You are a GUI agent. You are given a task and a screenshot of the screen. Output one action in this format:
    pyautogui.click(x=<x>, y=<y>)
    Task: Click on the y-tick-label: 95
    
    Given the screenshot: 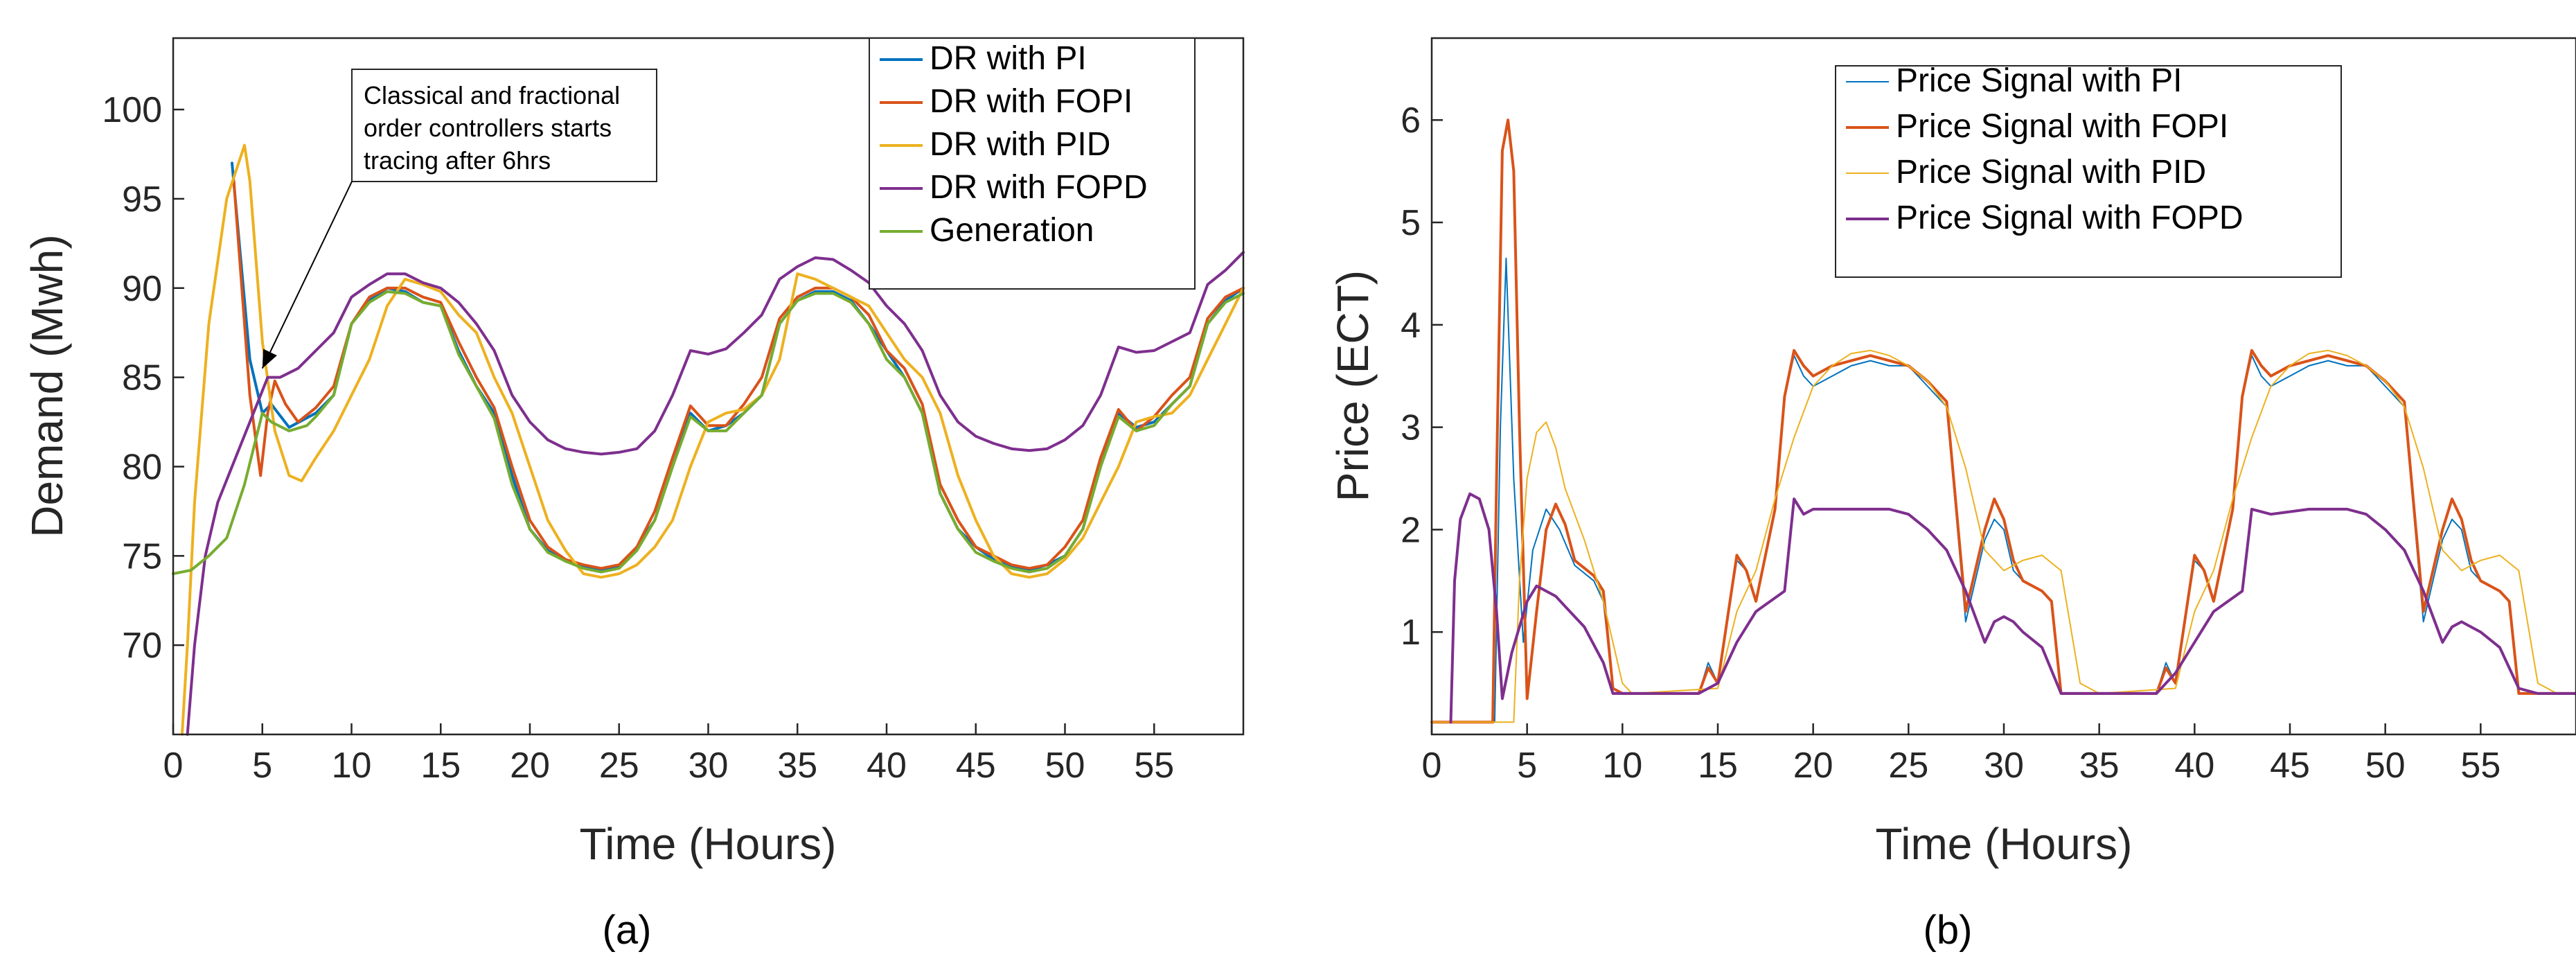 What is the action you would take?
    pyautogui.click(x=142, y=199)
    